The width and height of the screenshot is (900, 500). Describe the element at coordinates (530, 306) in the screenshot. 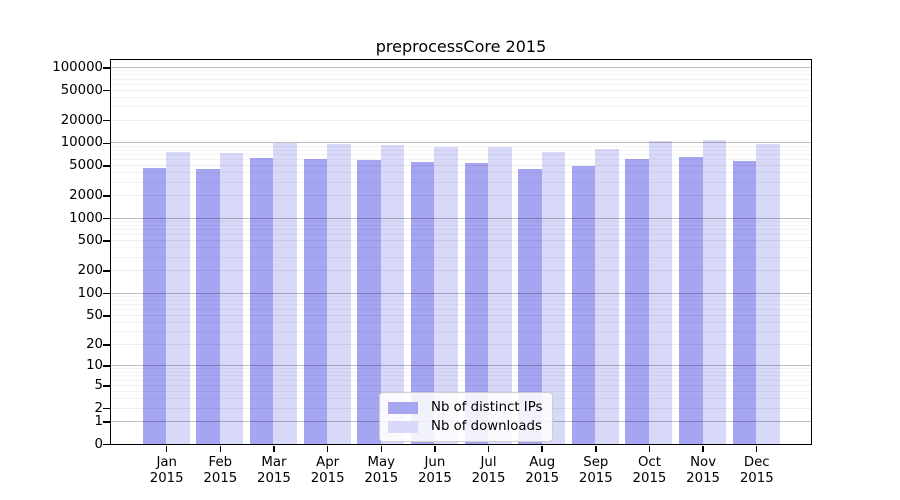

I see `bar-ips-aug-2015` at that location.